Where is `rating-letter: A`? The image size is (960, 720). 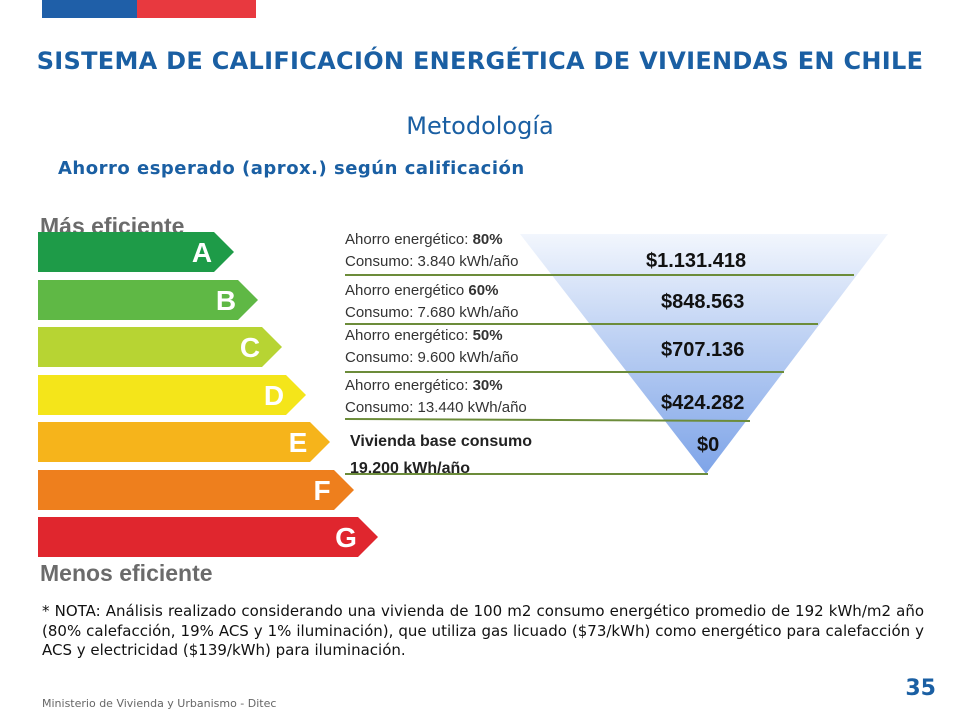 rating-letter: A is located at coordinates (202, 252).